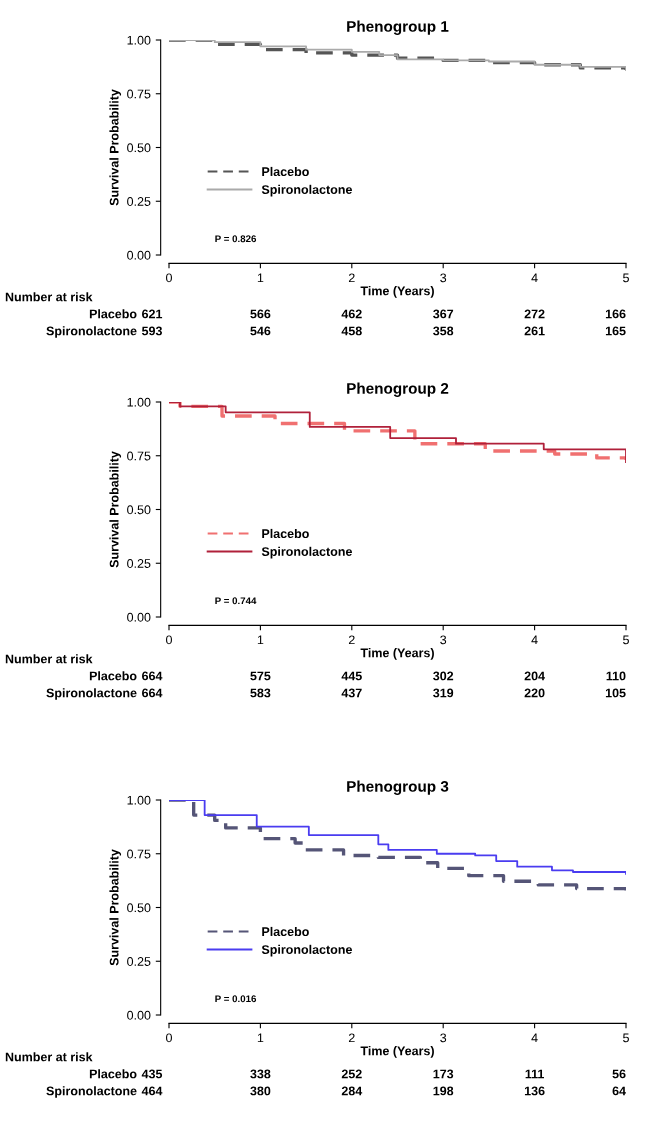 The image size is (648, 1130). I want to click on text: 338, so click(260, 1074).